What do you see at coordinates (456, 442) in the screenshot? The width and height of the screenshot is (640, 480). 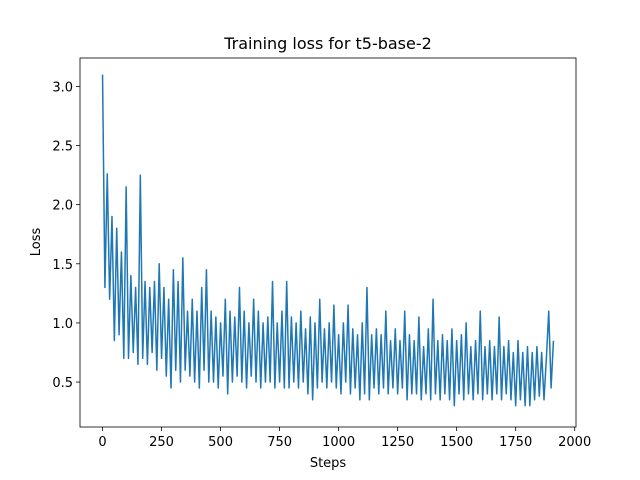 I see `x-tick-label: 1500` at bounding box center [456, 442].